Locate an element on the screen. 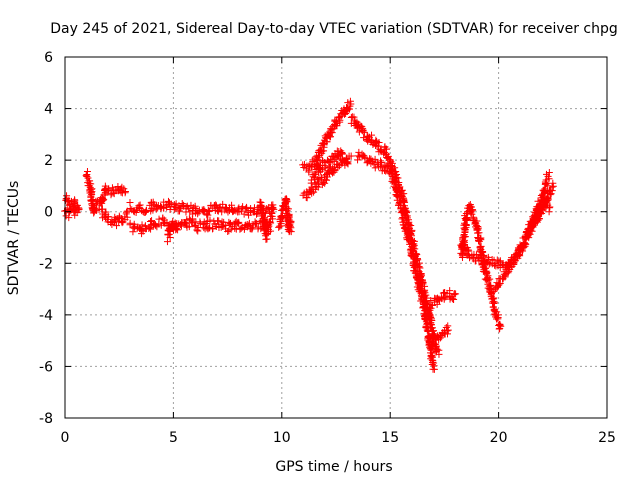 This screenshot has width=640, height=480. y-tick-label: -2 is located at coordinates (46, 264).